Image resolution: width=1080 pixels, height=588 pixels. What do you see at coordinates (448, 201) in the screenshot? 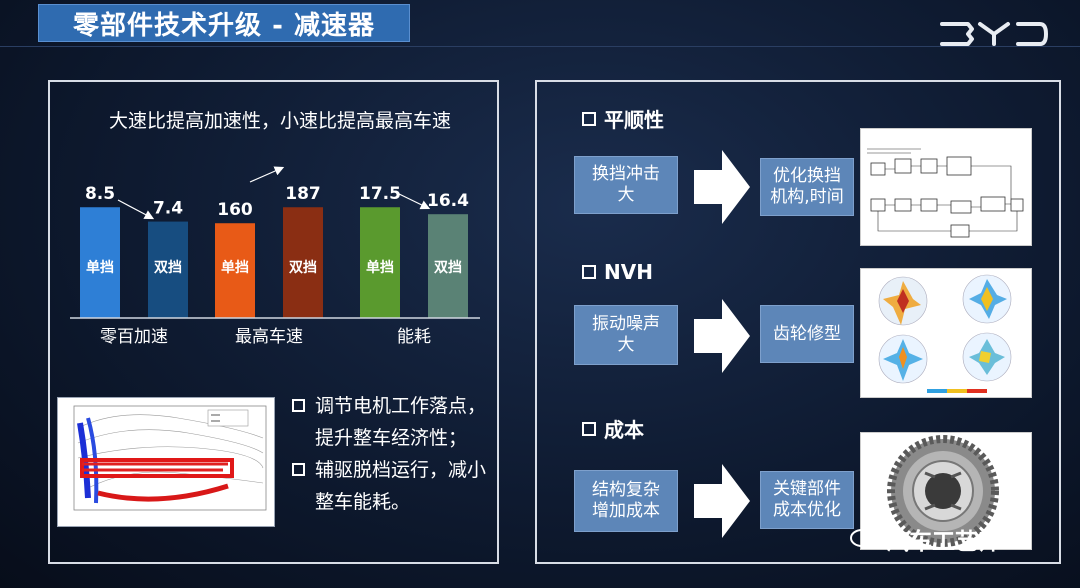
I see `data-label: 16.4` at bounding box center [448, 201].